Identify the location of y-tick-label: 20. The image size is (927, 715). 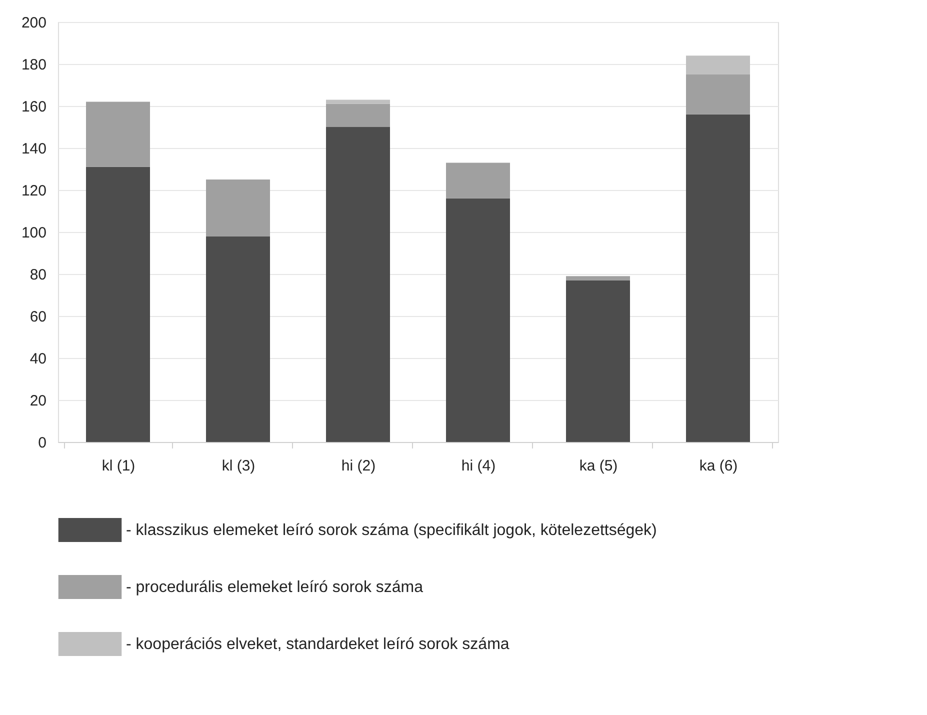
(38, 401).